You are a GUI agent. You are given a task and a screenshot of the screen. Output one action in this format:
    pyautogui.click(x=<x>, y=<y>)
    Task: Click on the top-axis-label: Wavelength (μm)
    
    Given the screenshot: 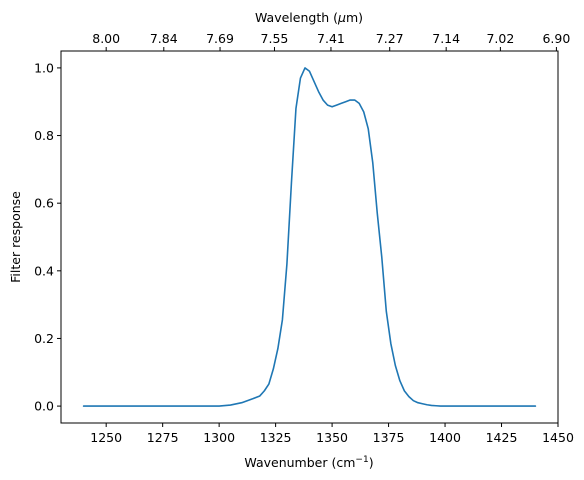 What is the action you would take?
    pyautogui.click(x=309, y=17)
    